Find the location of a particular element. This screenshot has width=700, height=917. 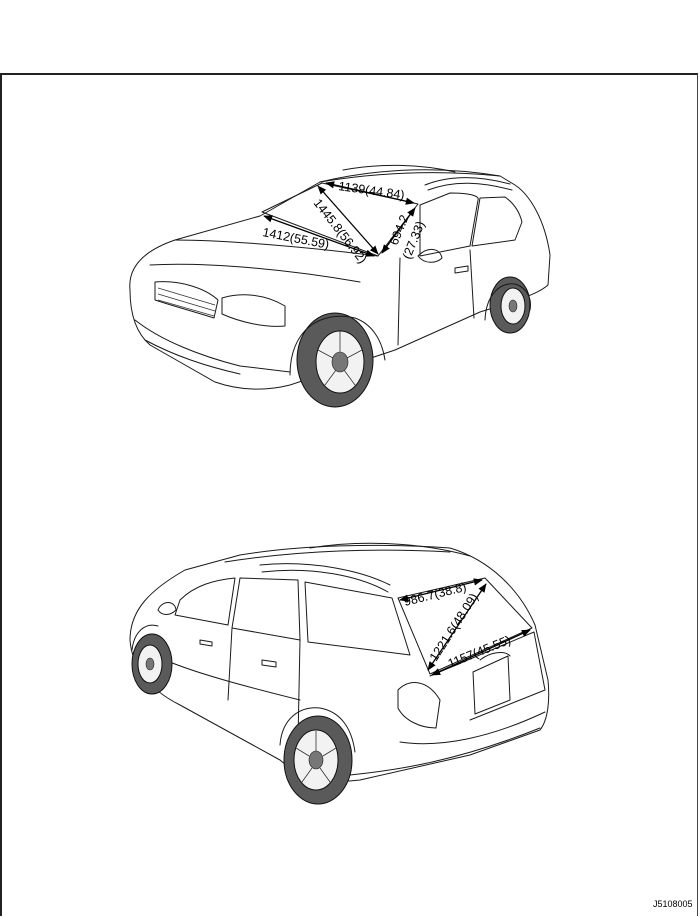

rear-glass-bottom-width-label: 1157(45.55) is located at coordinates (479, 652).